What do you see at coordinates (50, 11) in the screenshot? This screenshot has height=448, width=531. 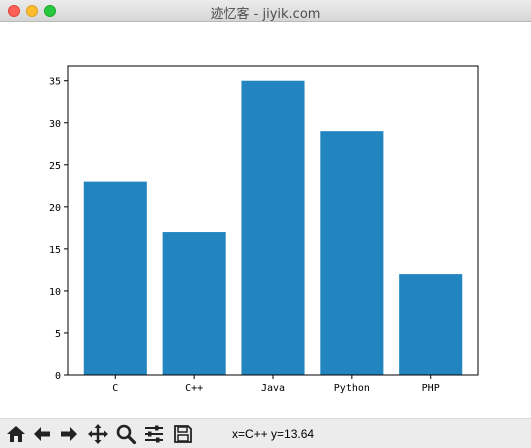 I see `maximize-window-button` at bounding box center [50, 11].